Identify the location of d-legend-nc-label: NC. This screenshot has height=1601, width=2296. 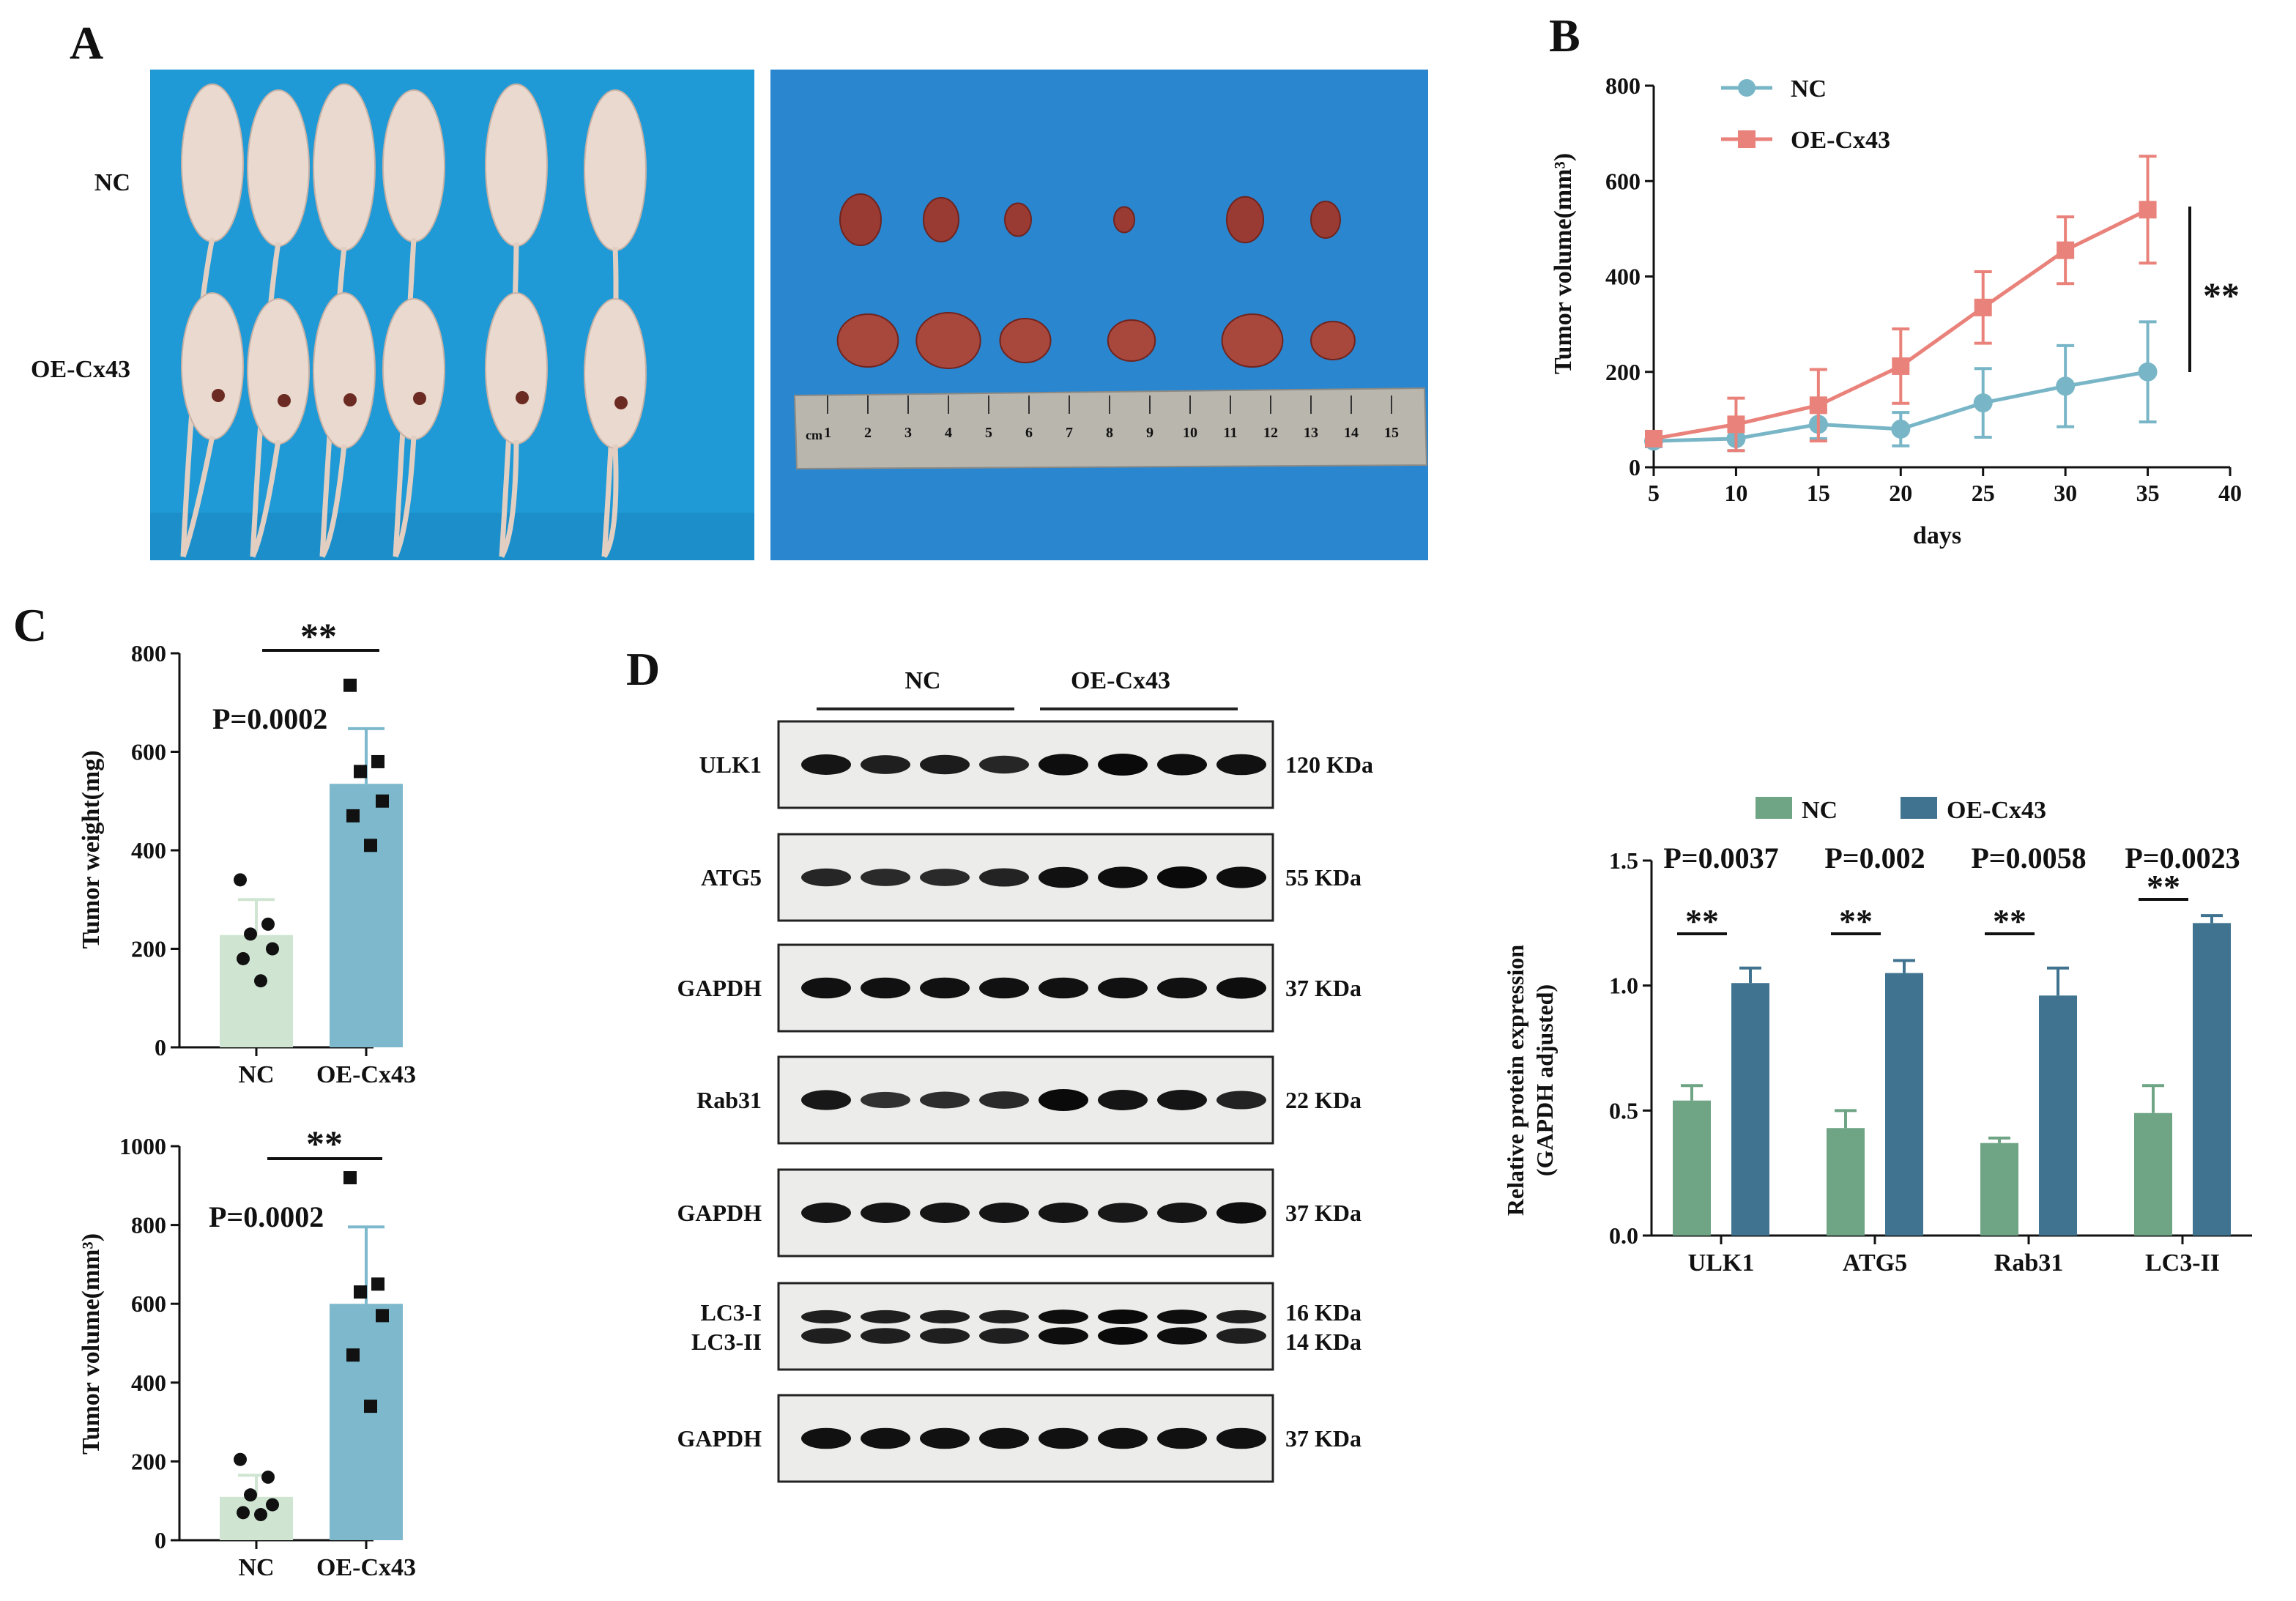
(1820, 811).